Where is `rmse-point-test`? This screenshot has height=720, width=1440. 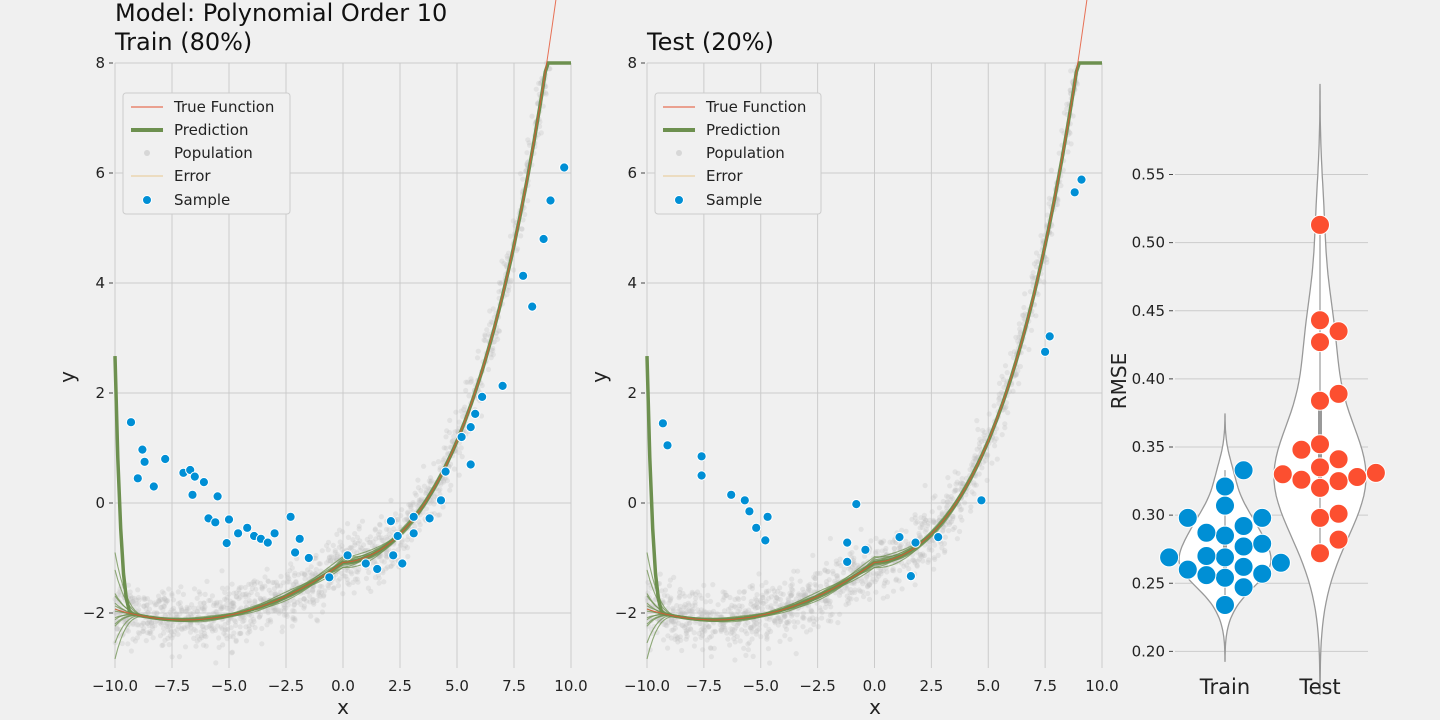
rmse-point-test is located at coordinates (1320, 553).